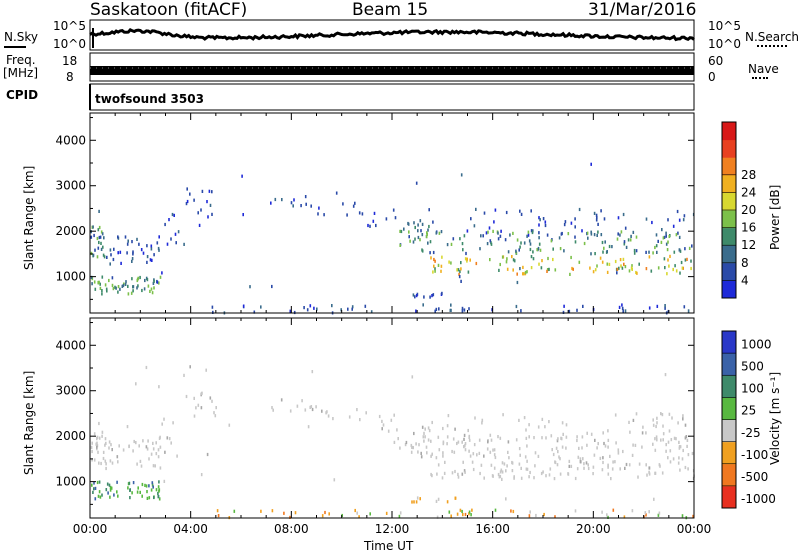 The width and height of the screenshot is (800, 554). Describe the element at coordinates (382, 218) in the screenshot. I see `power-blob-front-a` at that location.